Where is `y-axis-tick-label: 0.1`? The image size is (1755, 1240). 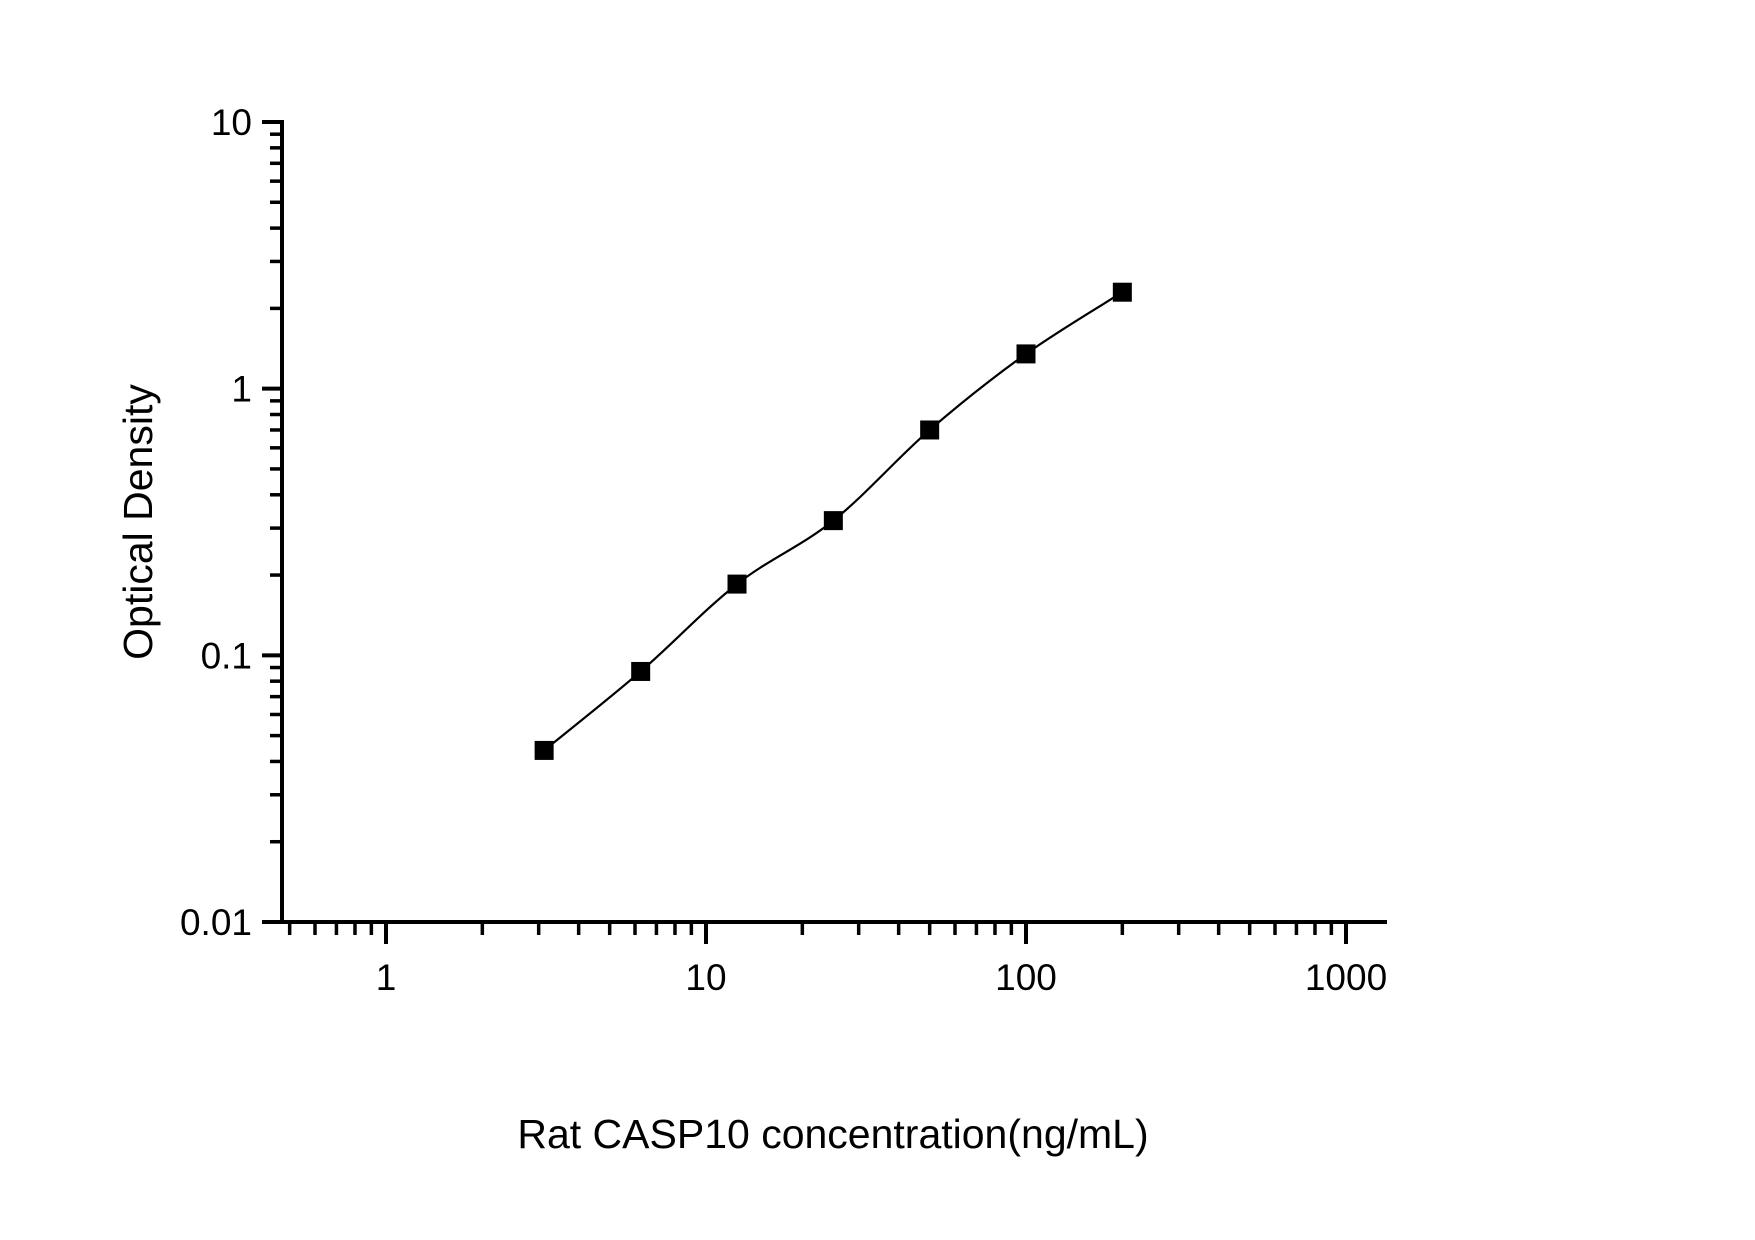 y-axis-tick-label: 0.1 is located at coordinates (226, 655).